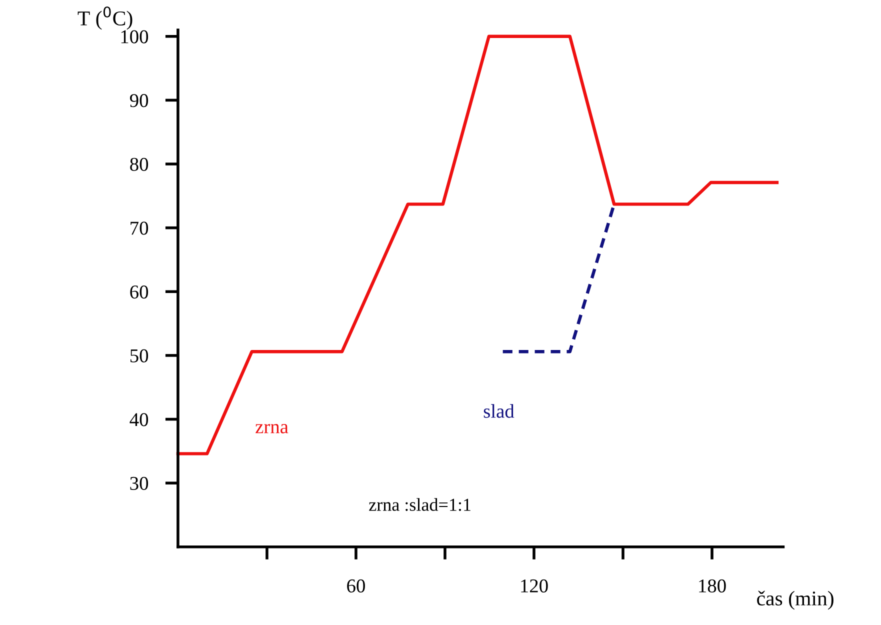 The height and width of the screenshot is (625, 881). Describe the element at coordinates (139, 228) in the screenshot. I see `y-tick-label: 70` at that location.